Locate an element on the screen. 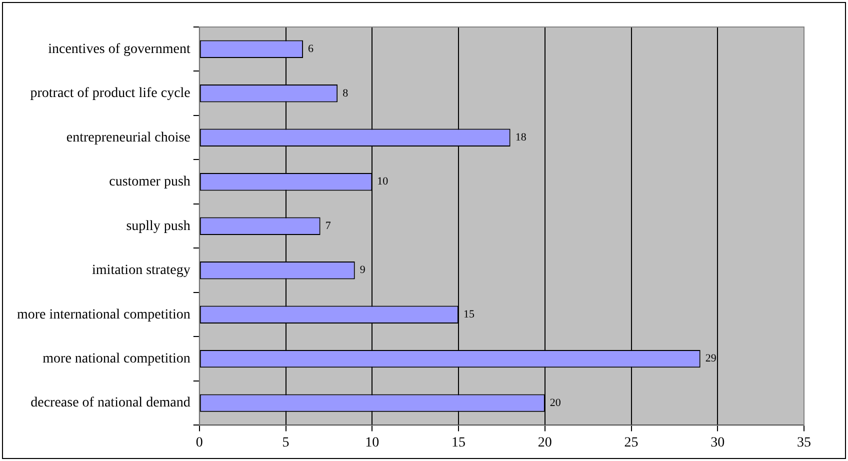 The height and width of the screenshot is (461, 848). y-tick-label: protract of product life cycle is located at coordinates (110, 94).